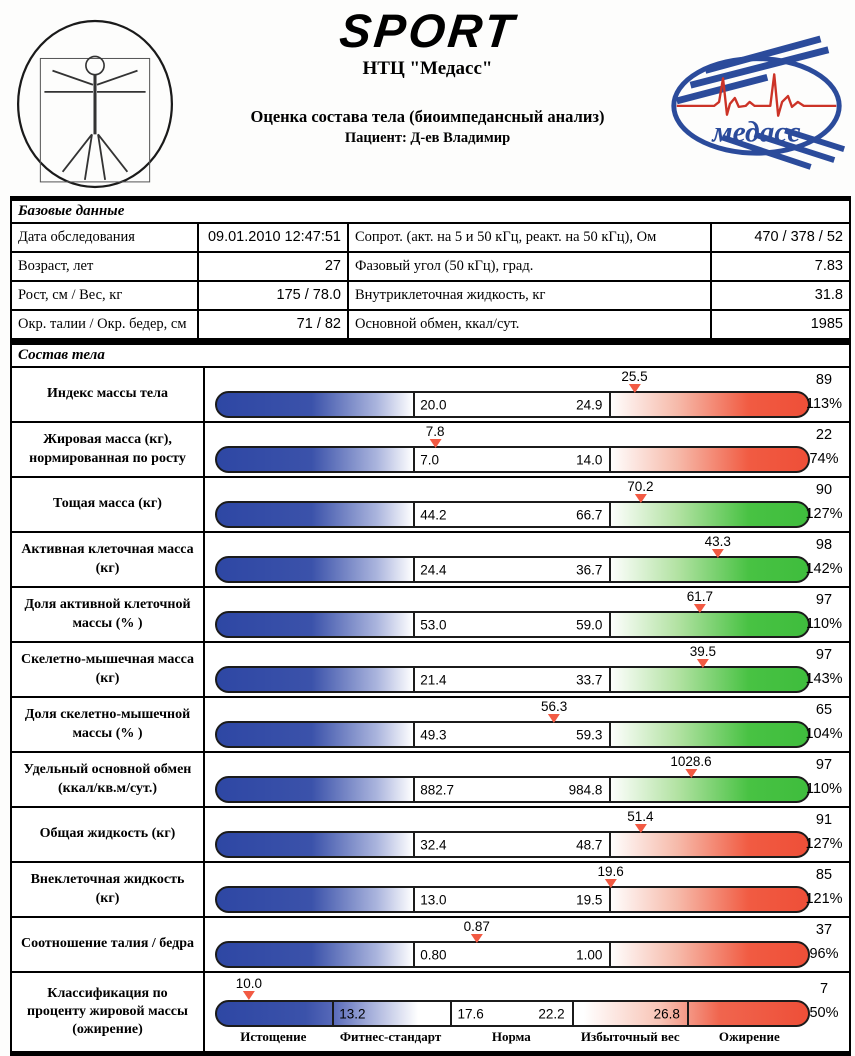 This screenshot has width=855, height=1056. What do you see at coordinates (512, 404) in the screenshot?
I see `scale-bar: 20.0 24.9` at bounding box center [512, 404].